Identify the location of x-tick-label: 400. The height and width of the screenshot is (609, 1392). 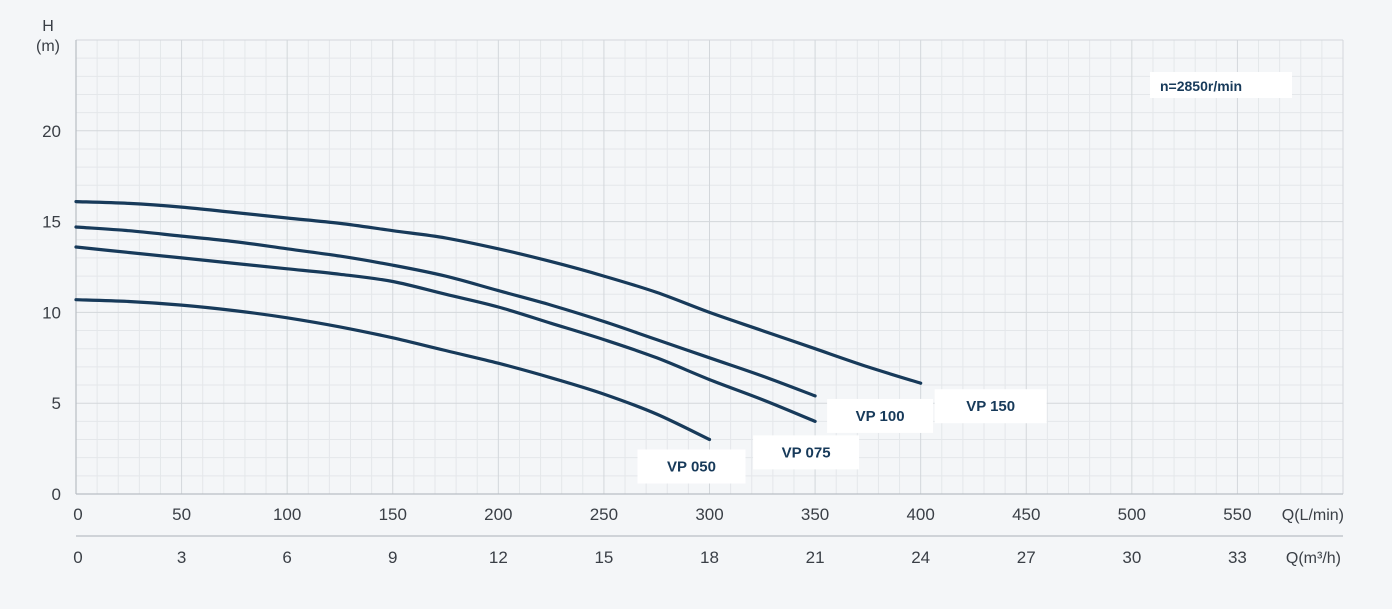
(920, 514).